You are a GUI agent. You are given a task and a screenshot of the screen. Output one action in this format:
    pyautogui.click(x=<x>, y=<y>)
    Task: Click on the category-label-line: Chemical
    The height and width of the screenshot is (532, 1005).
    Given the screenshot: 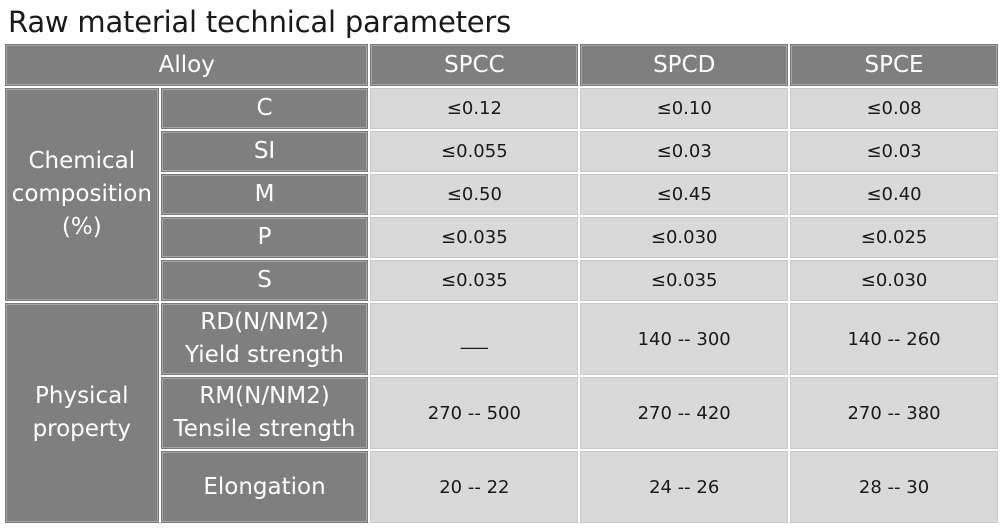 What is the action you would take?
    pyautogui.click(x=82, y=161)
    